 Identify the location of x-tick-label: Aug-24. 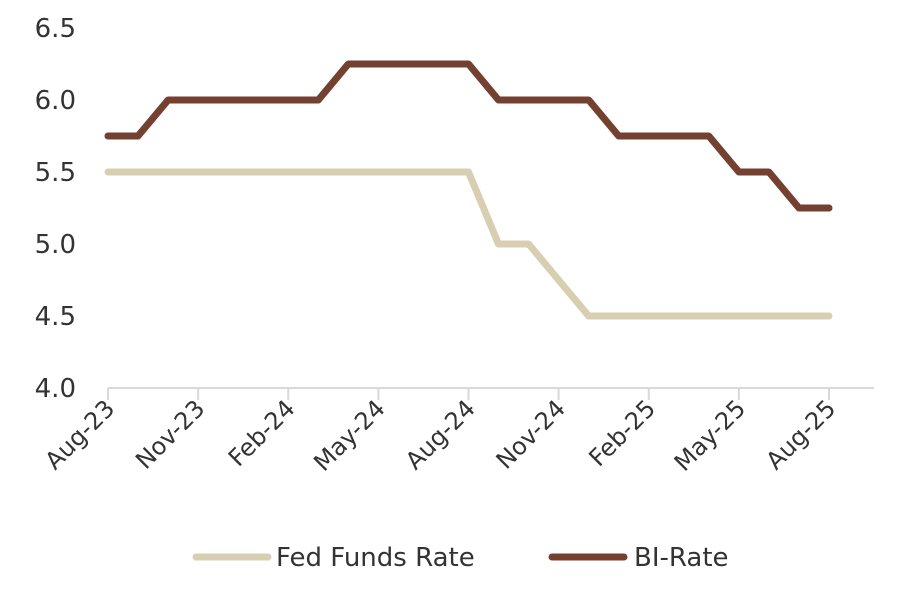
(440, 434).